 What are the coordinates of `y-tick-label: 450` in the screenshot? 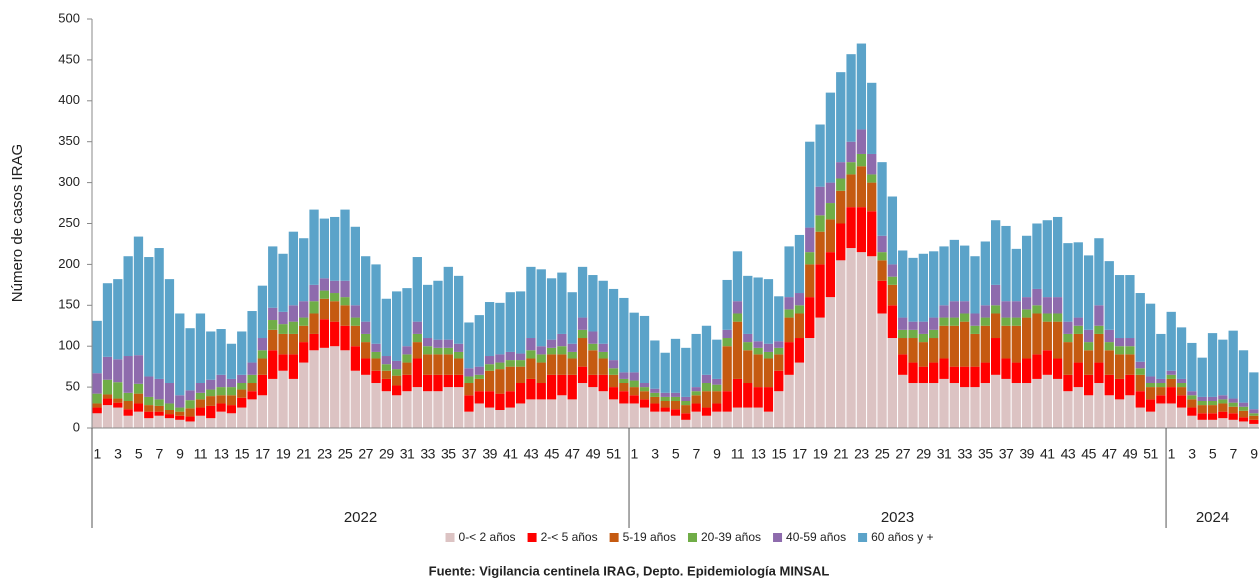 It's located at (69, 58).